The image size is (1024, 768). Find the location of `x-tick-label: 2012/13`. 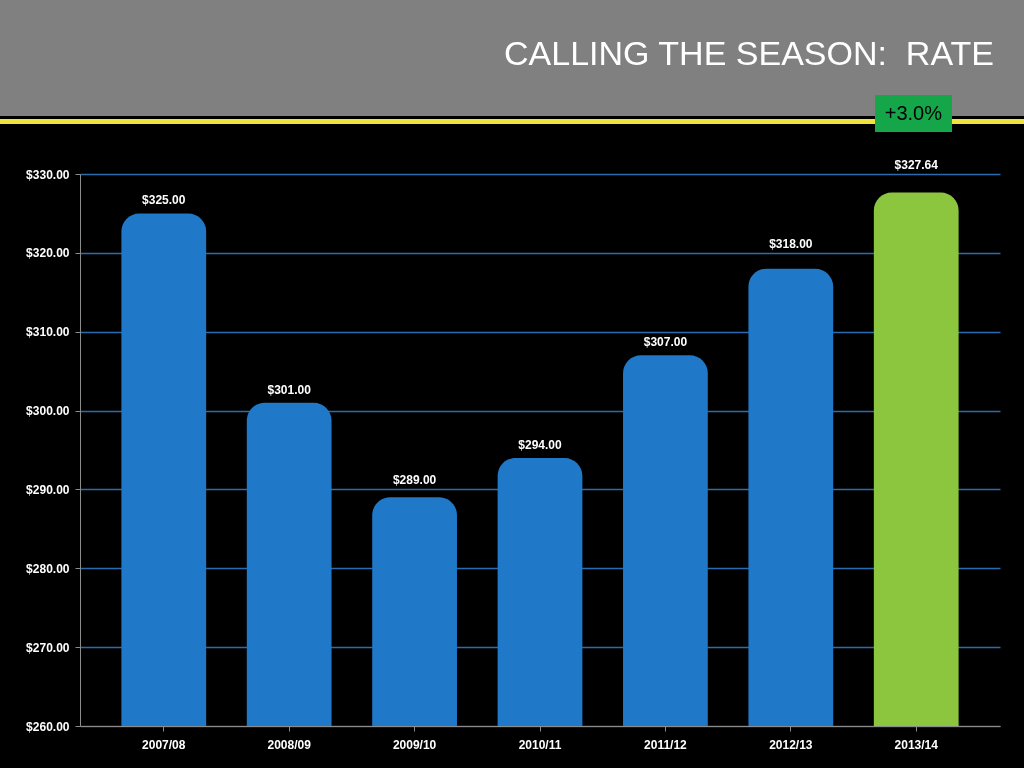

x-tick-label: 2012/13 is located at coordinates (791, 744).